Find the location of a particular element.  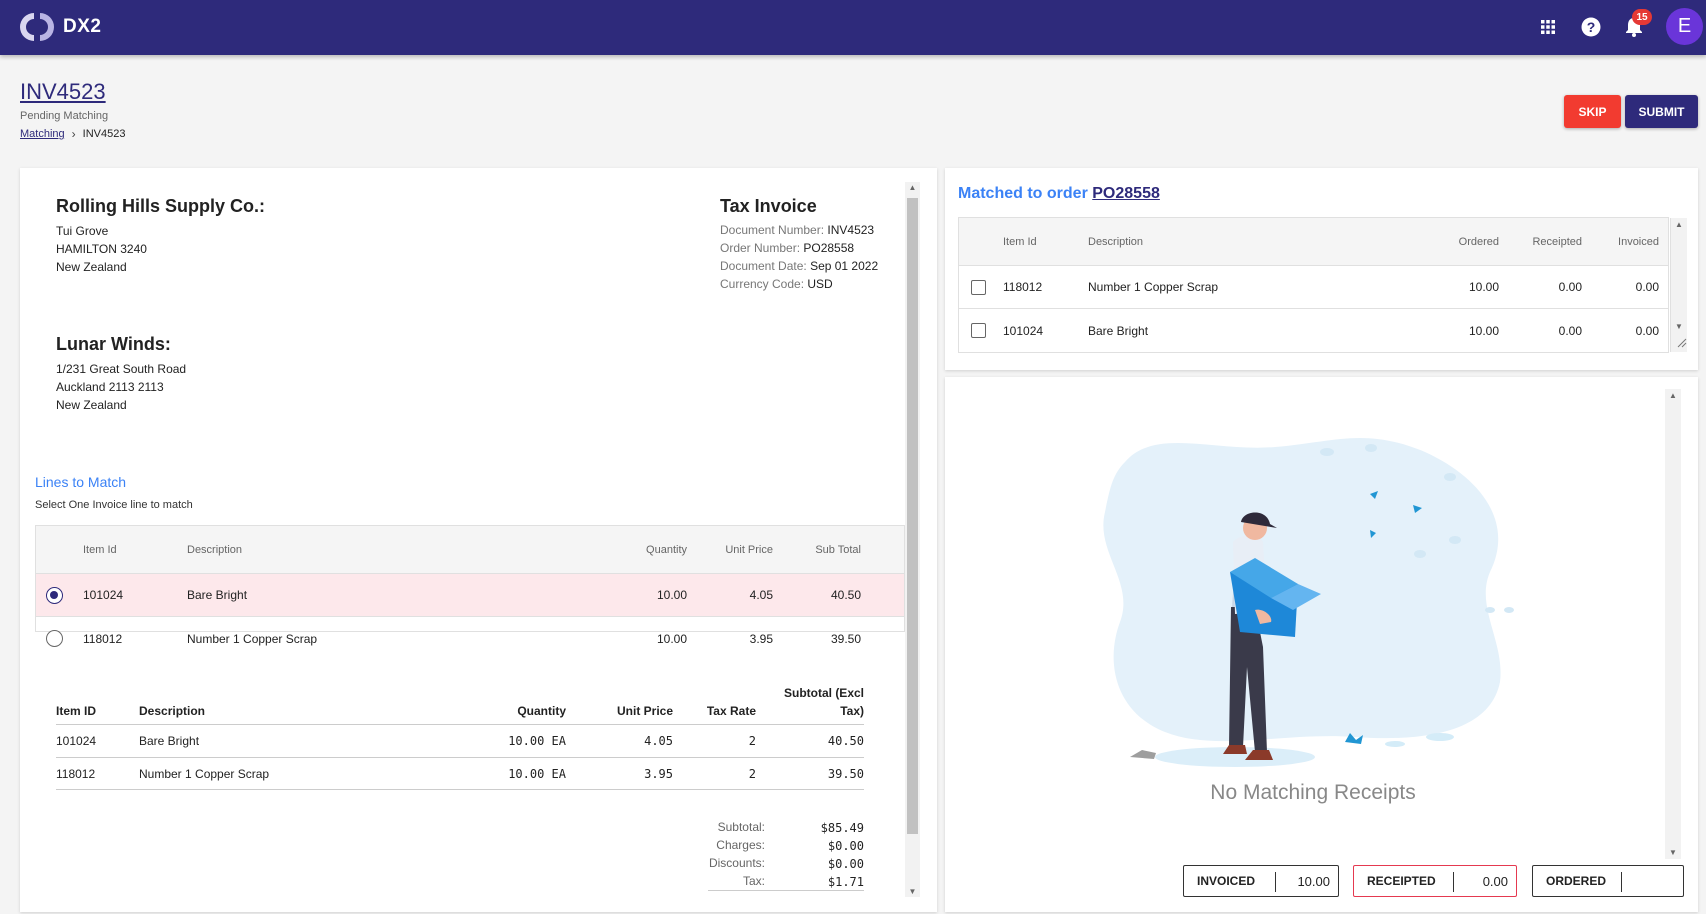

ordered-total-box: ORDERED is located at coordinates (1608, 881).